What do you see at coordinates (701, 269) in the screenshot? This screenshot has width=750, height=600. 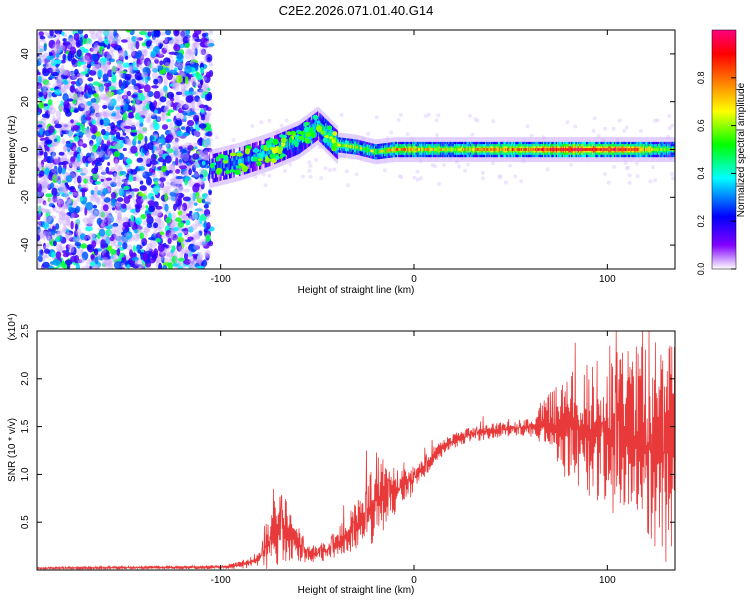 I see `colorbar-tick-label: 0.0` at bounding box center [701, 269].